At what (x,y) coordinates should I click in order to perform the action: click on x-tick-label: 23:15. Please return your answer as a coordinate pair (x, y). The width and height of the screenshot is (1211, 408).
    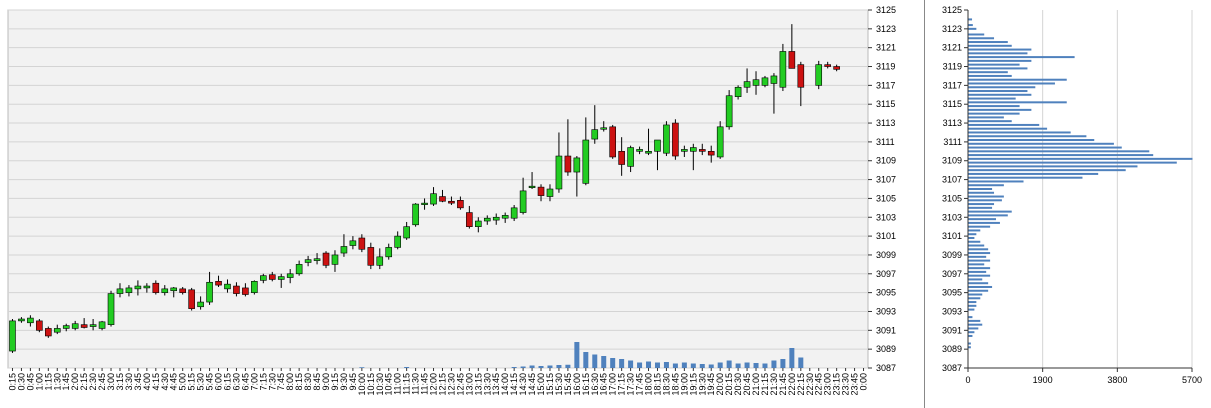
    Looking at the image, I should click on (837, 384).